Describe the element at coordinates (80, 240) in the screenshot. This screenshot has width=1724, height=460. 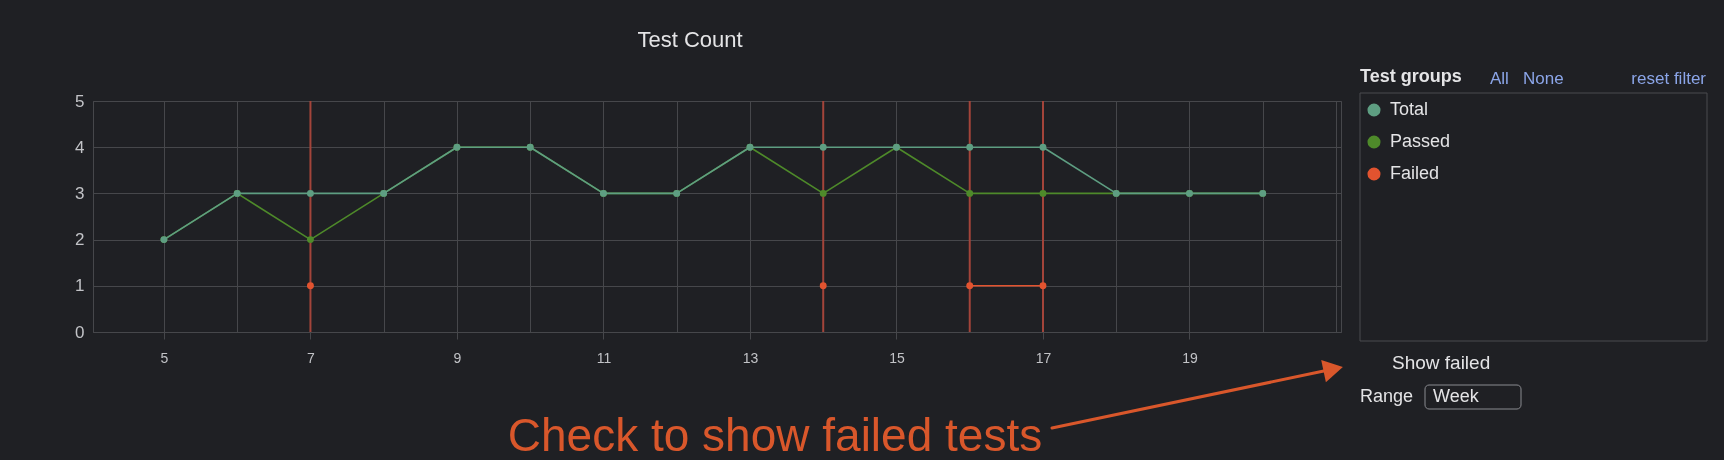
I see `y-tick-label: 2` at that location.